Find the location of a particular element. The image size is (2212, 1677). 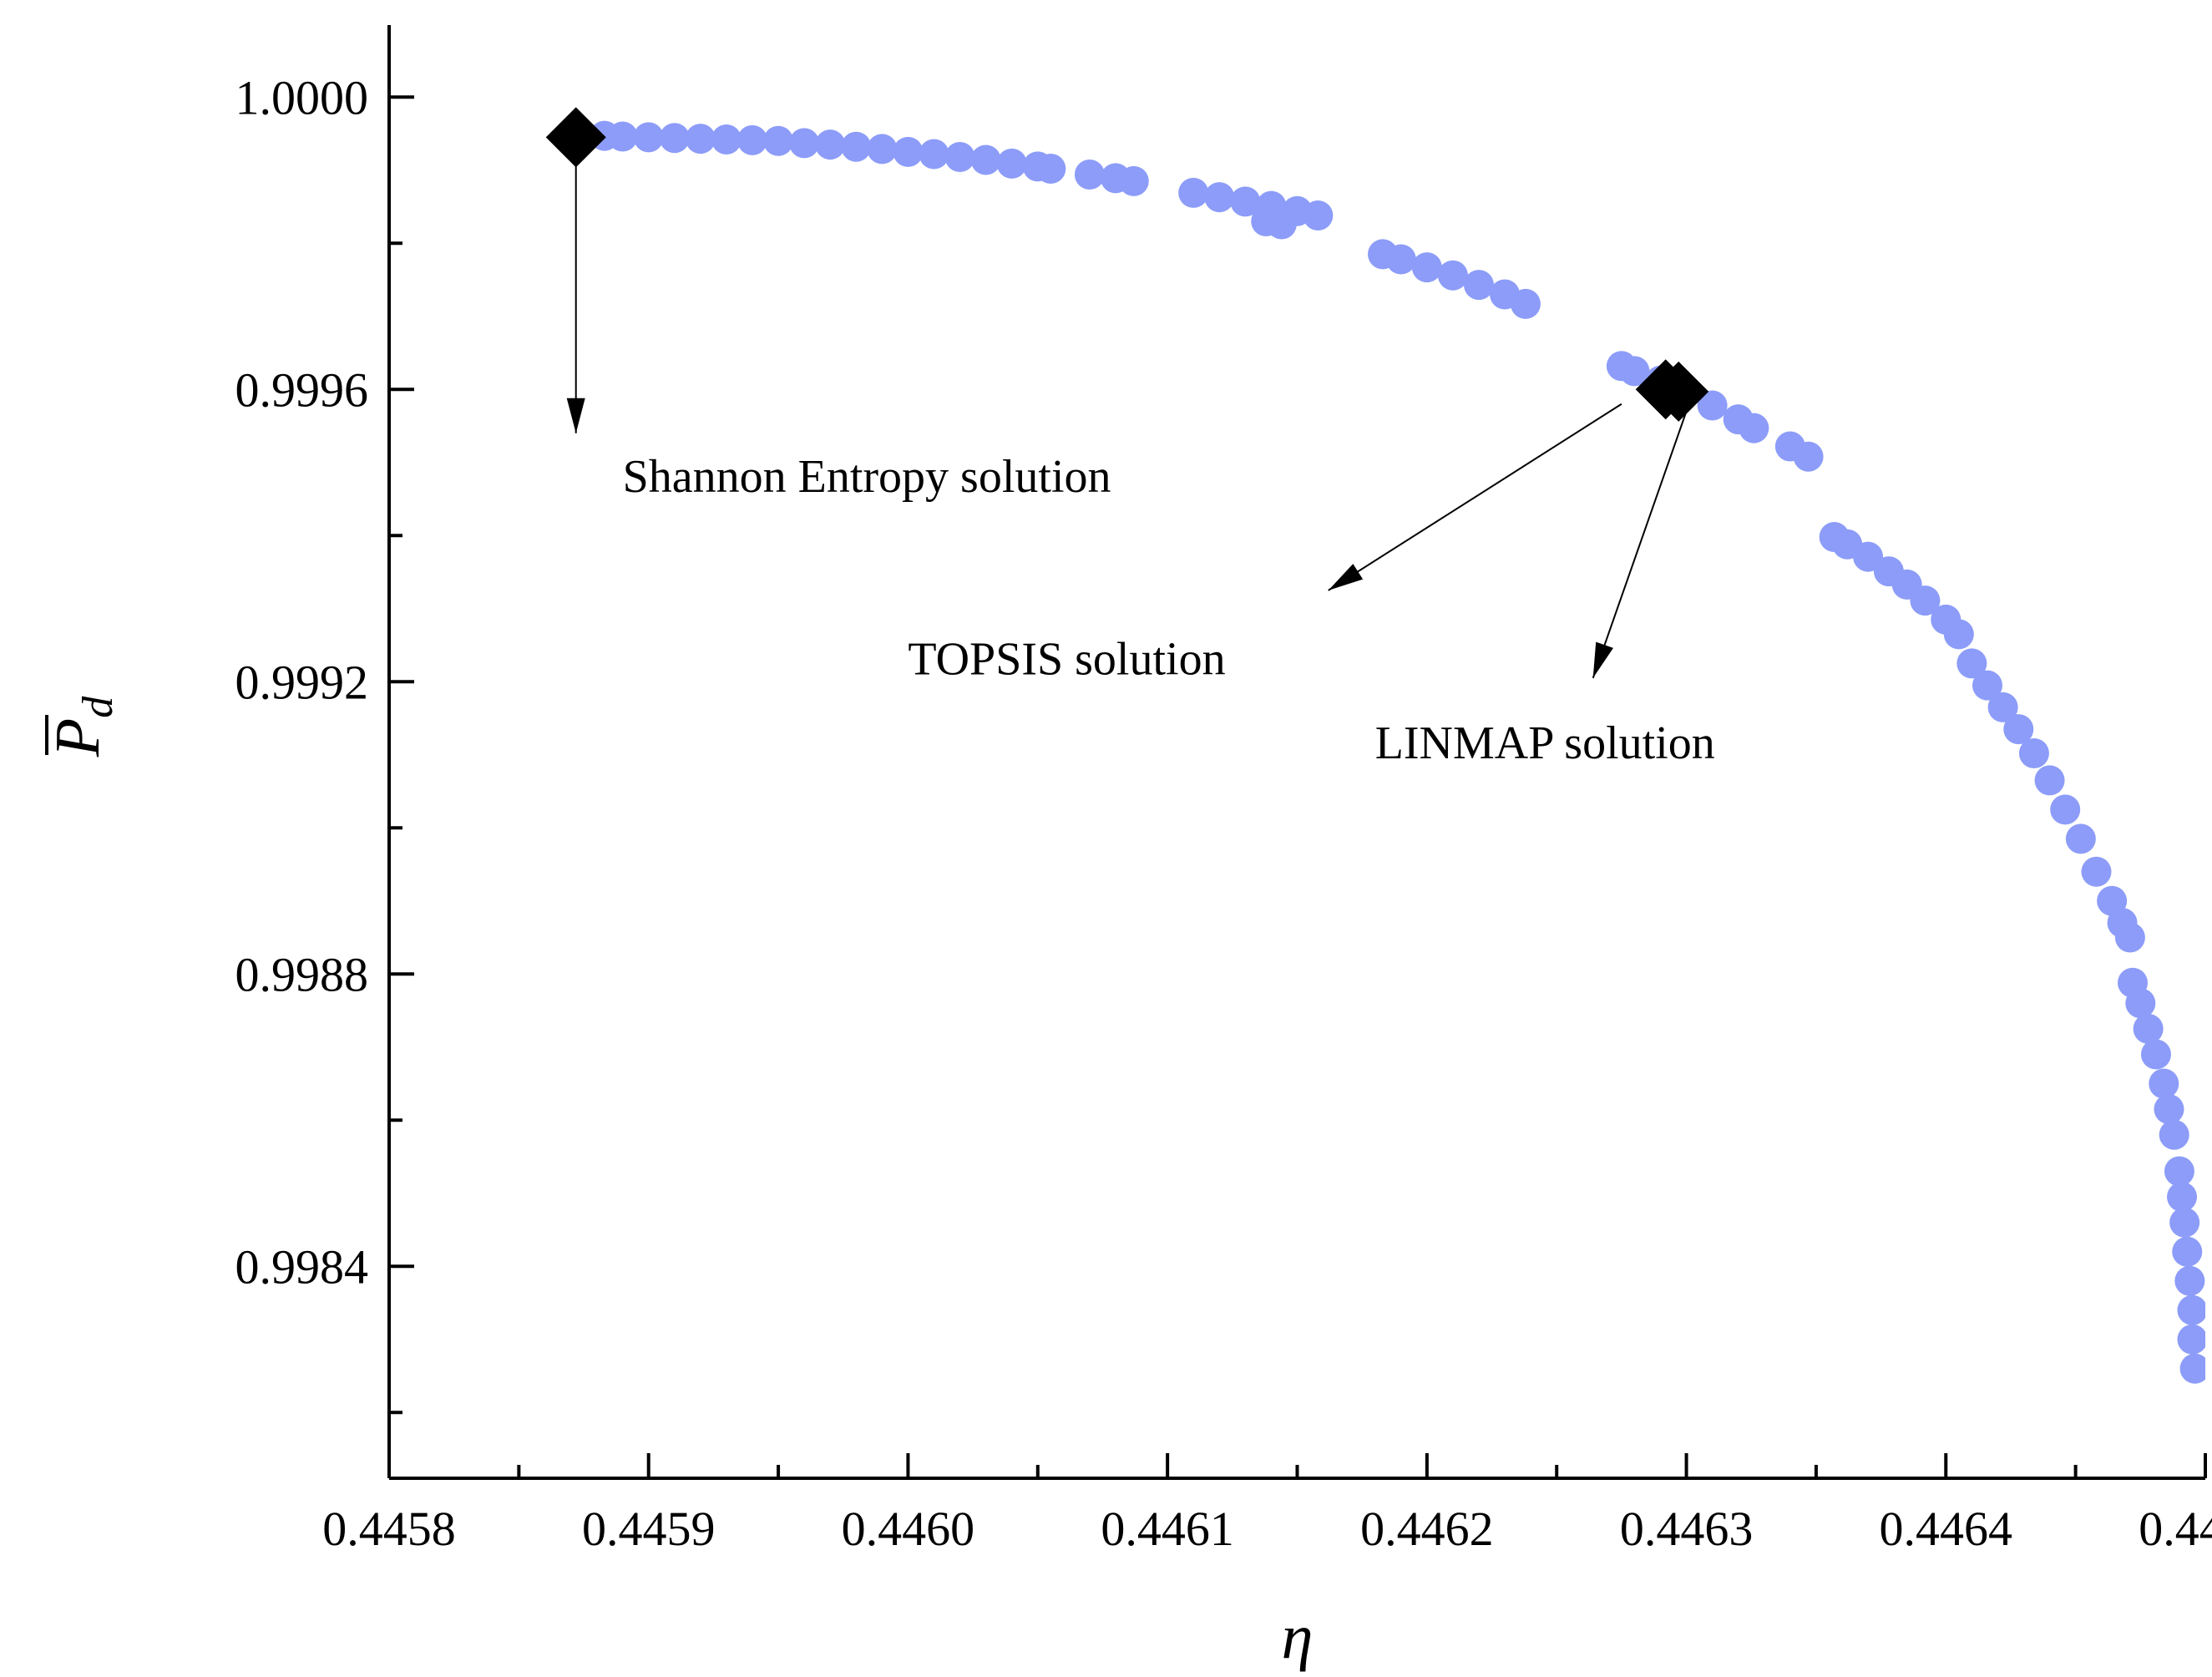

x-tick-label: 0.4463 is located at coordinates (1687, 1529).